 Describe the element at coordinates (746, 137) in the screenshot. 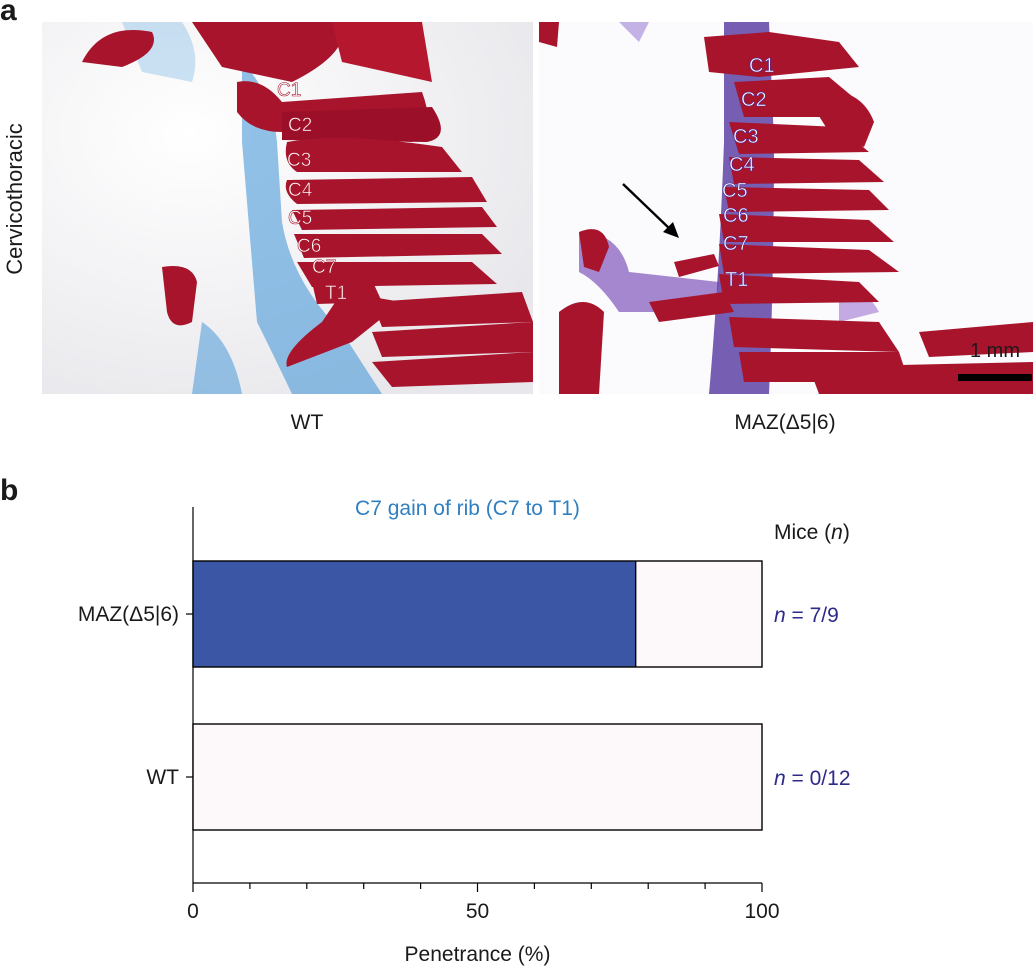

I see `maz-label-c3: C3` at that location.